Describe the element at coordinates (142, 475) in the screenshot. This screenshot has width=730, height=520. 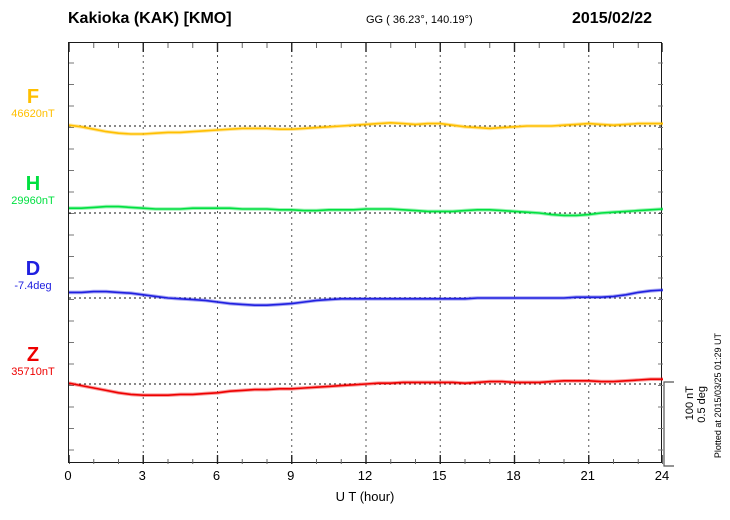
I see `x-tick-label: 3` at that location.